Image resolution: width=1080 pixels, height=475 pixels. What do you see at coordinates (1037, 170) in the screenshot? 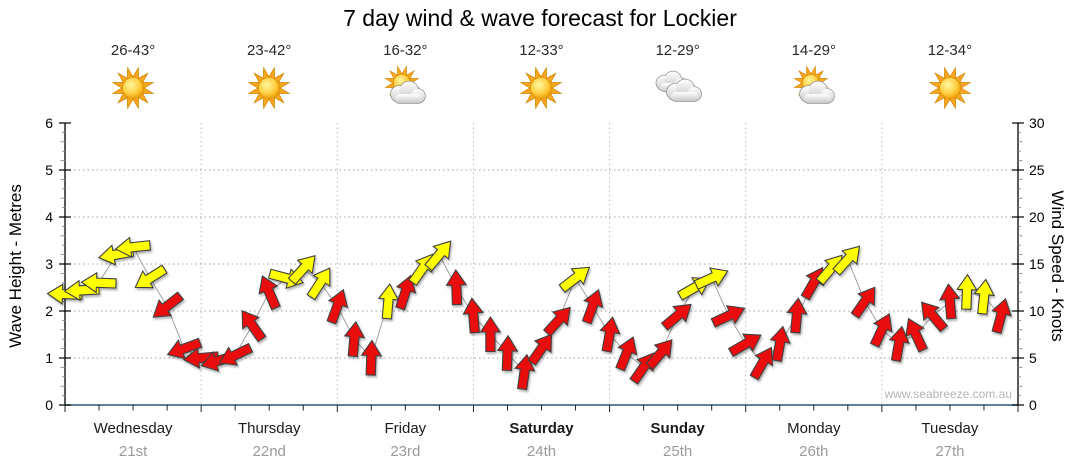
I see `right-tick-label: 25` at bounding box center [1037, 170].